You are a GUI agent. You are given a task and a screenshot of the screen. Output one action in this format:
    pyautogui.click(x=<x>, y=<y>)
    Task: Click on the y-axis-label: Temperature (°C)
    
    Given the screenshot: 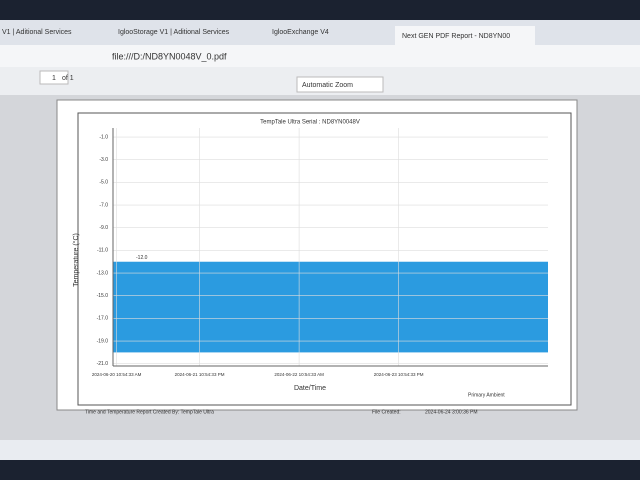 What is the action you would take?
    pyautogui.click(x=76, y=260)
    